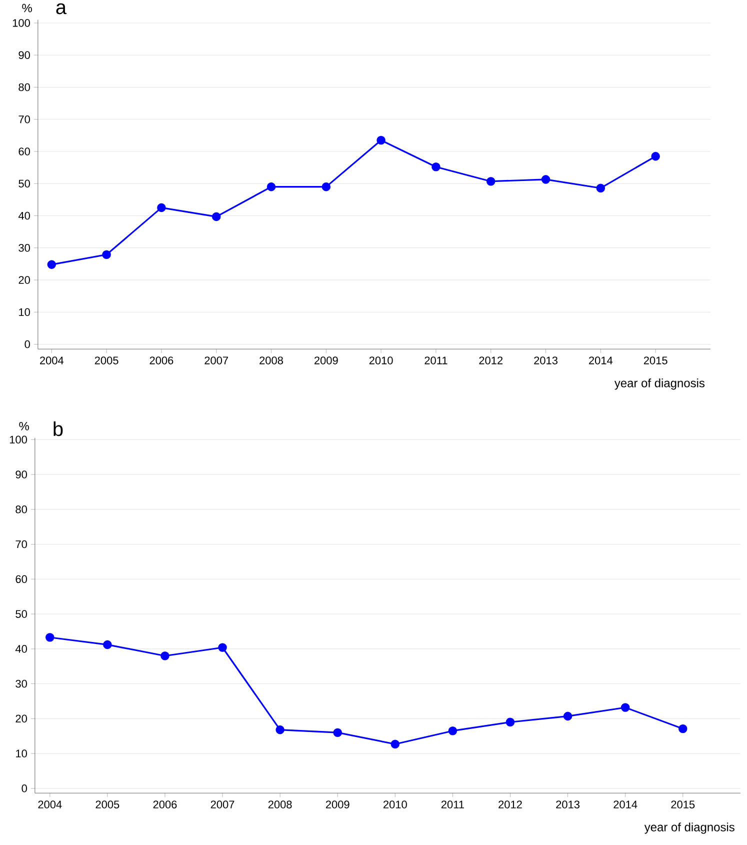  Describe the element at coordinates (61, 8) in the screenshot. I see `chart-title: a` at that location.